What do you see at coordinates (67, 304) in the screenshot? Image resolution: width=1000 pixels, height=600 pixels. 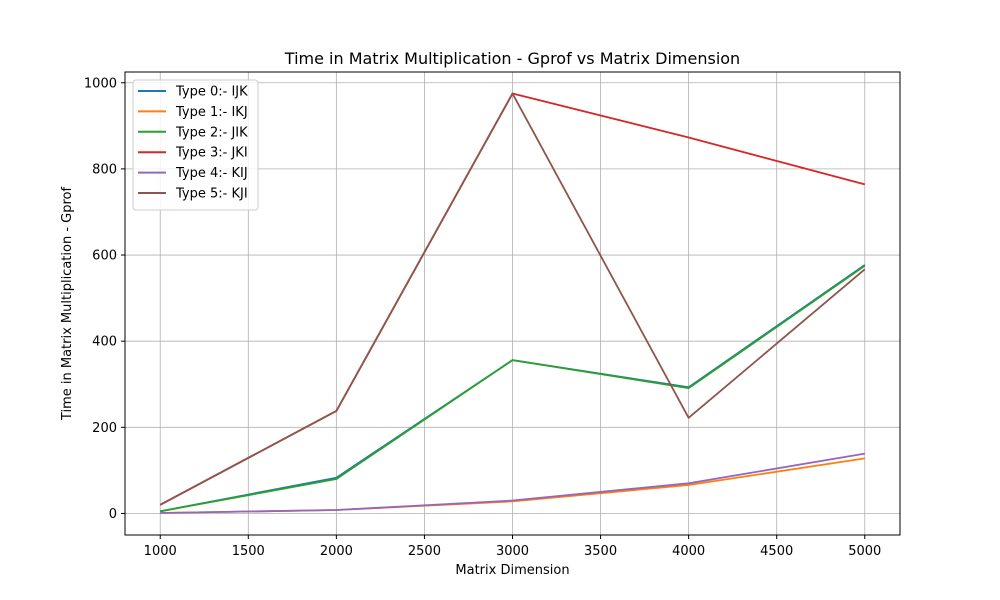 I see `y-axis-title: Time in Matrix Multiplication - Gprof` at bounding box center [67, 304].